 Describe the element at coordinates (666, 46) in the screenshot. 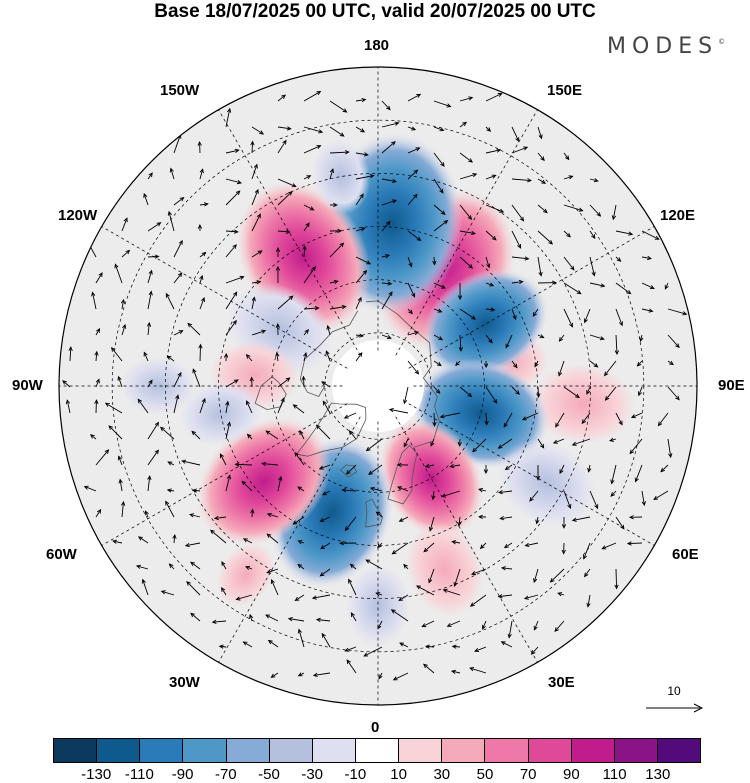

I see `modes-logo: MODES©` at that location.